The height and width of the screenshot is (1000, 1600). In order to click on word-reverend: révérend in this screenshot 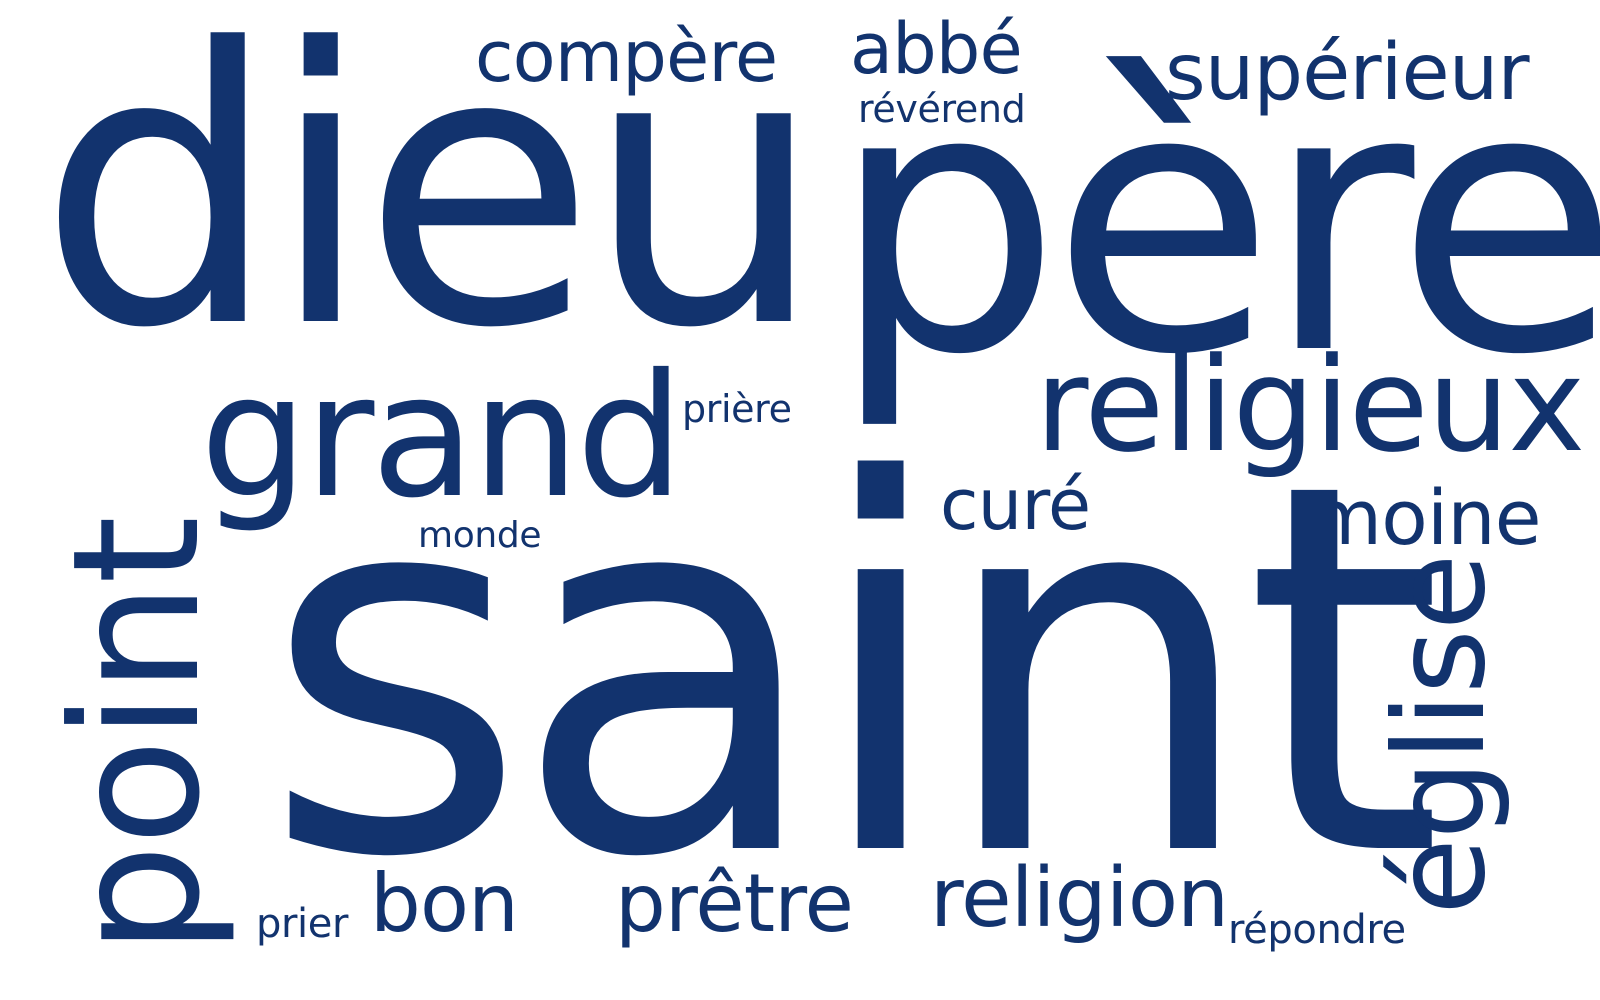, I will do `click(942, 109)`.